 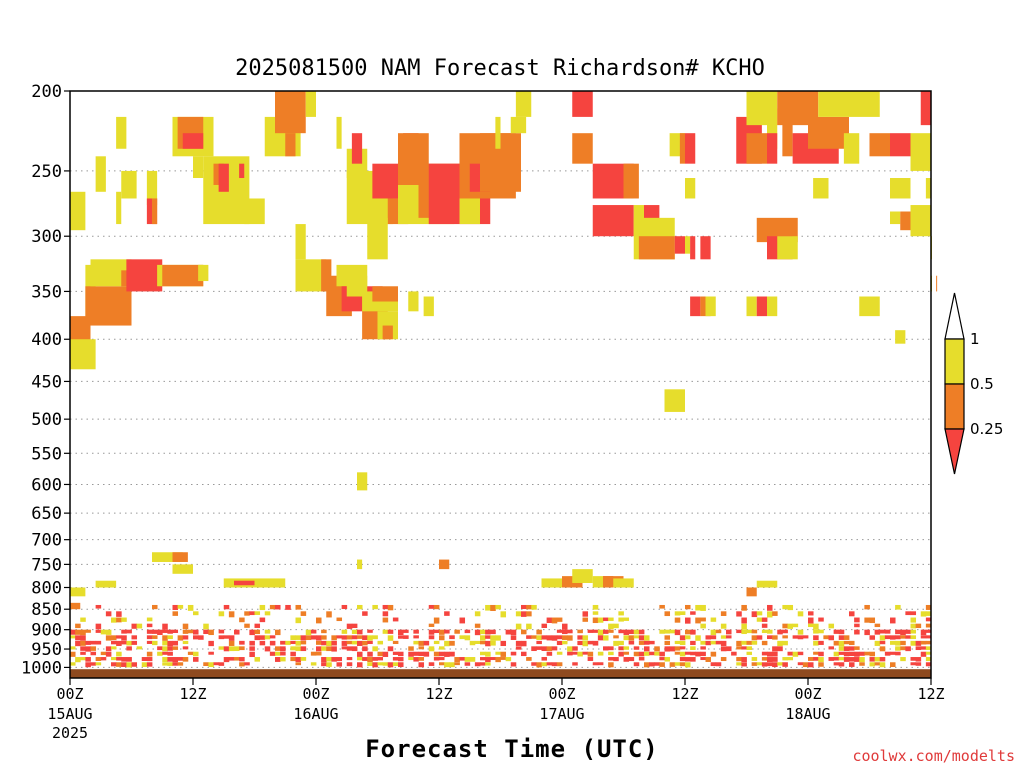 What do you see at coordinates (69, 694) in the screenshot?
I see `xtick-label-0: 00Z` at bounding box center [69, 694].